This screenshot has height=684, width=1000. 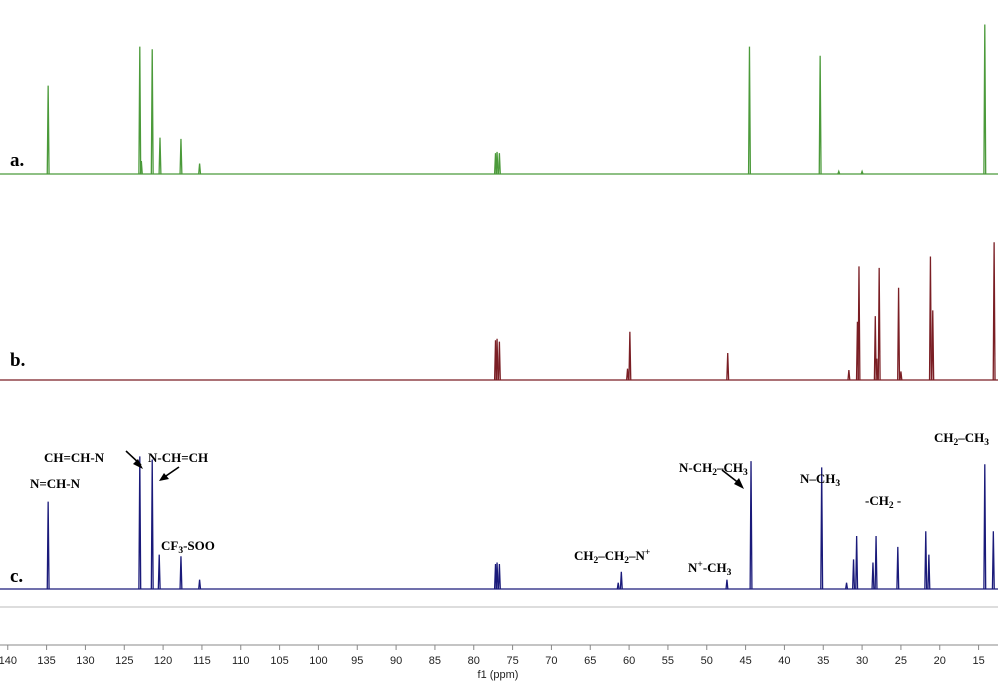 What do you see at coordinates (178, 457) in the screenshot?
I see `annotation-n-ch-ch: N-CH=CH` at bounding box center [178, 457].